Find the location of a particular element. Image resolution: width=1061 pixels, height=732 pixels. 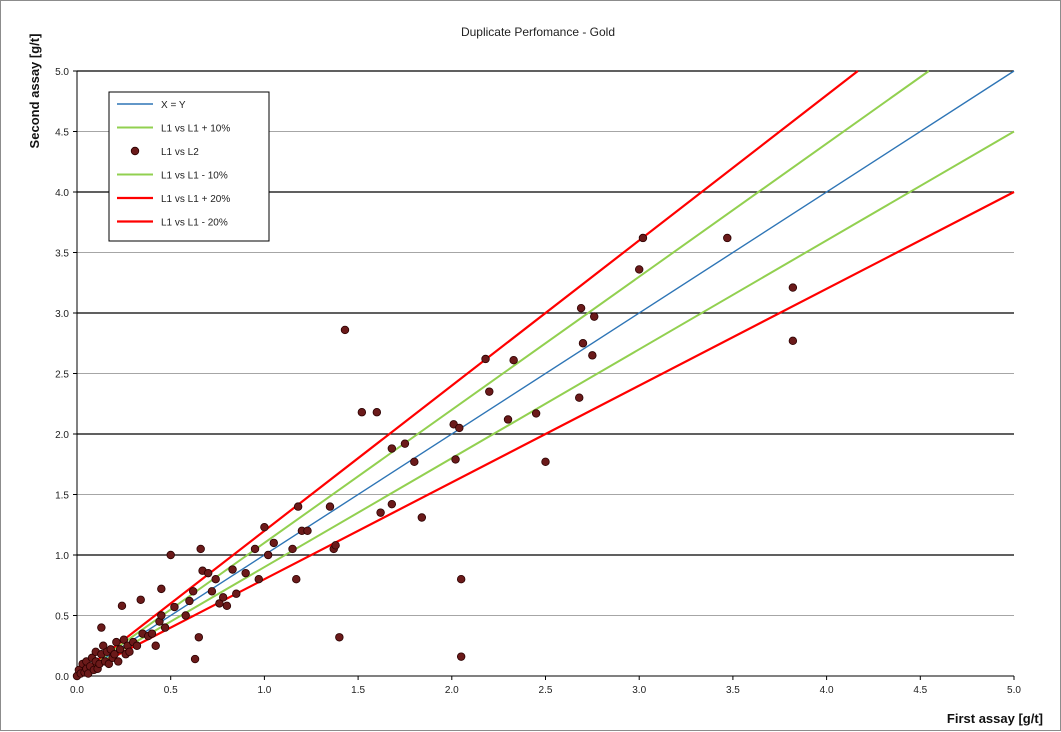

y-tick-label: 0.0 is located at coordinates (62, 677).